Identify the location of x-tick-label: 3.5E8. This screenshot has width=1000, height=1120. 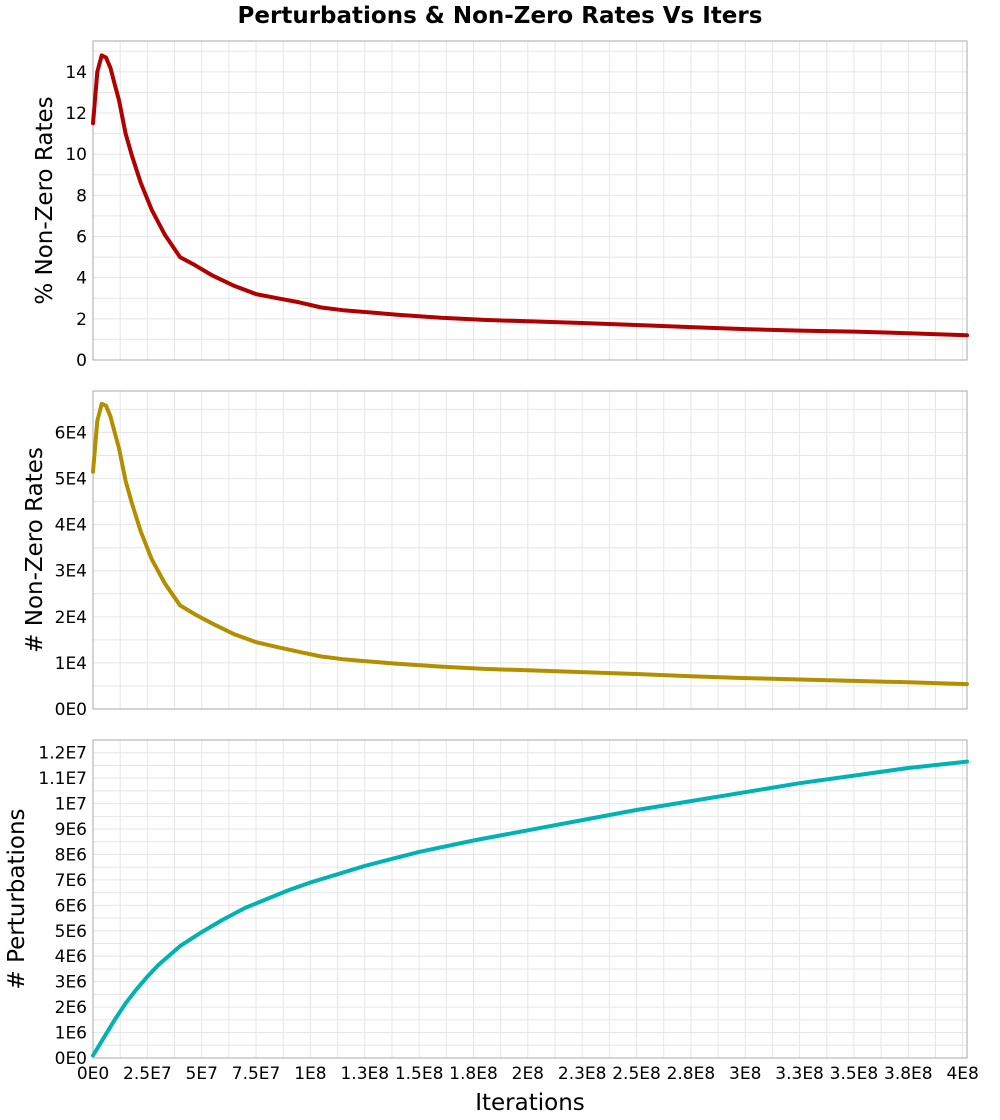
(854, 1074).